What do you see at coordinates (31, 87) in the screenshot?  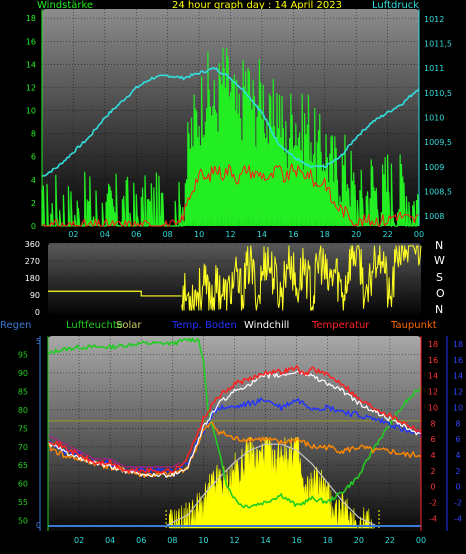 I see `ytick-left-6: 12` at bounding box center [31, 87].